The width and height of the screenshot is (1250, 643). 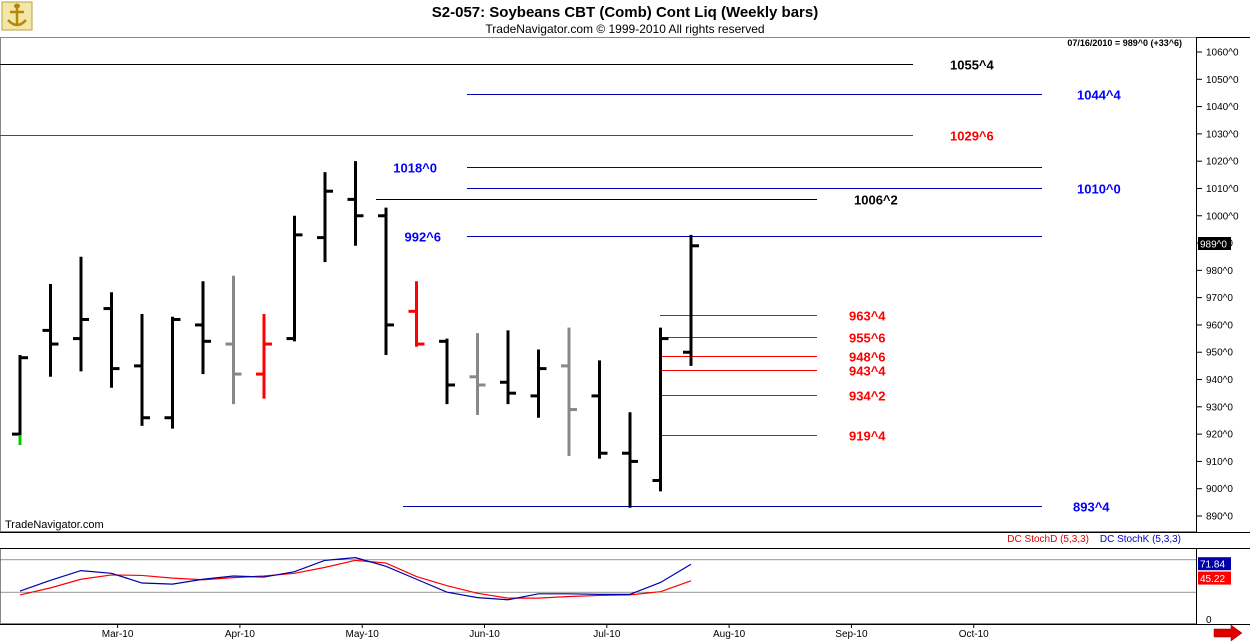 I want to click on month-label: Apr-10, so click(x=240, y=634).